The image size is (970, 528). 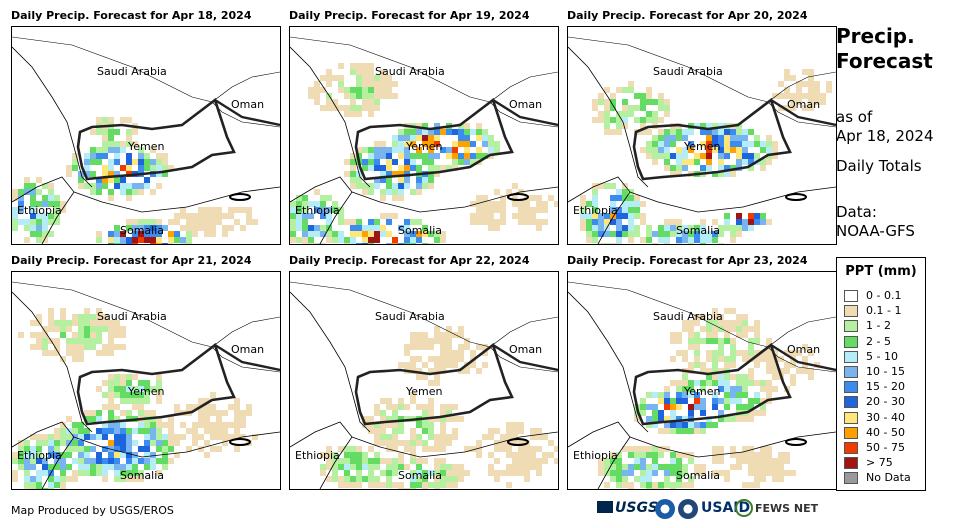 I want to click on legend-label: 0.1 - 1, so click(x=884, y=311).